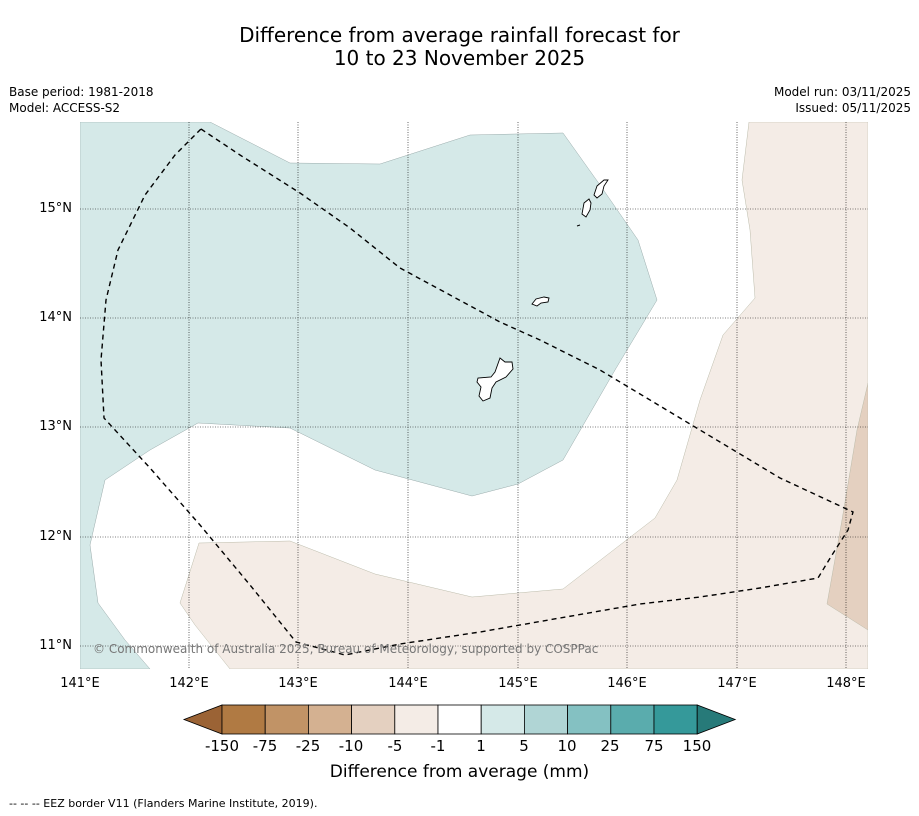 The width and height of the screenshot is (919, 816). I want to click on island-guam, so click(495, 379).